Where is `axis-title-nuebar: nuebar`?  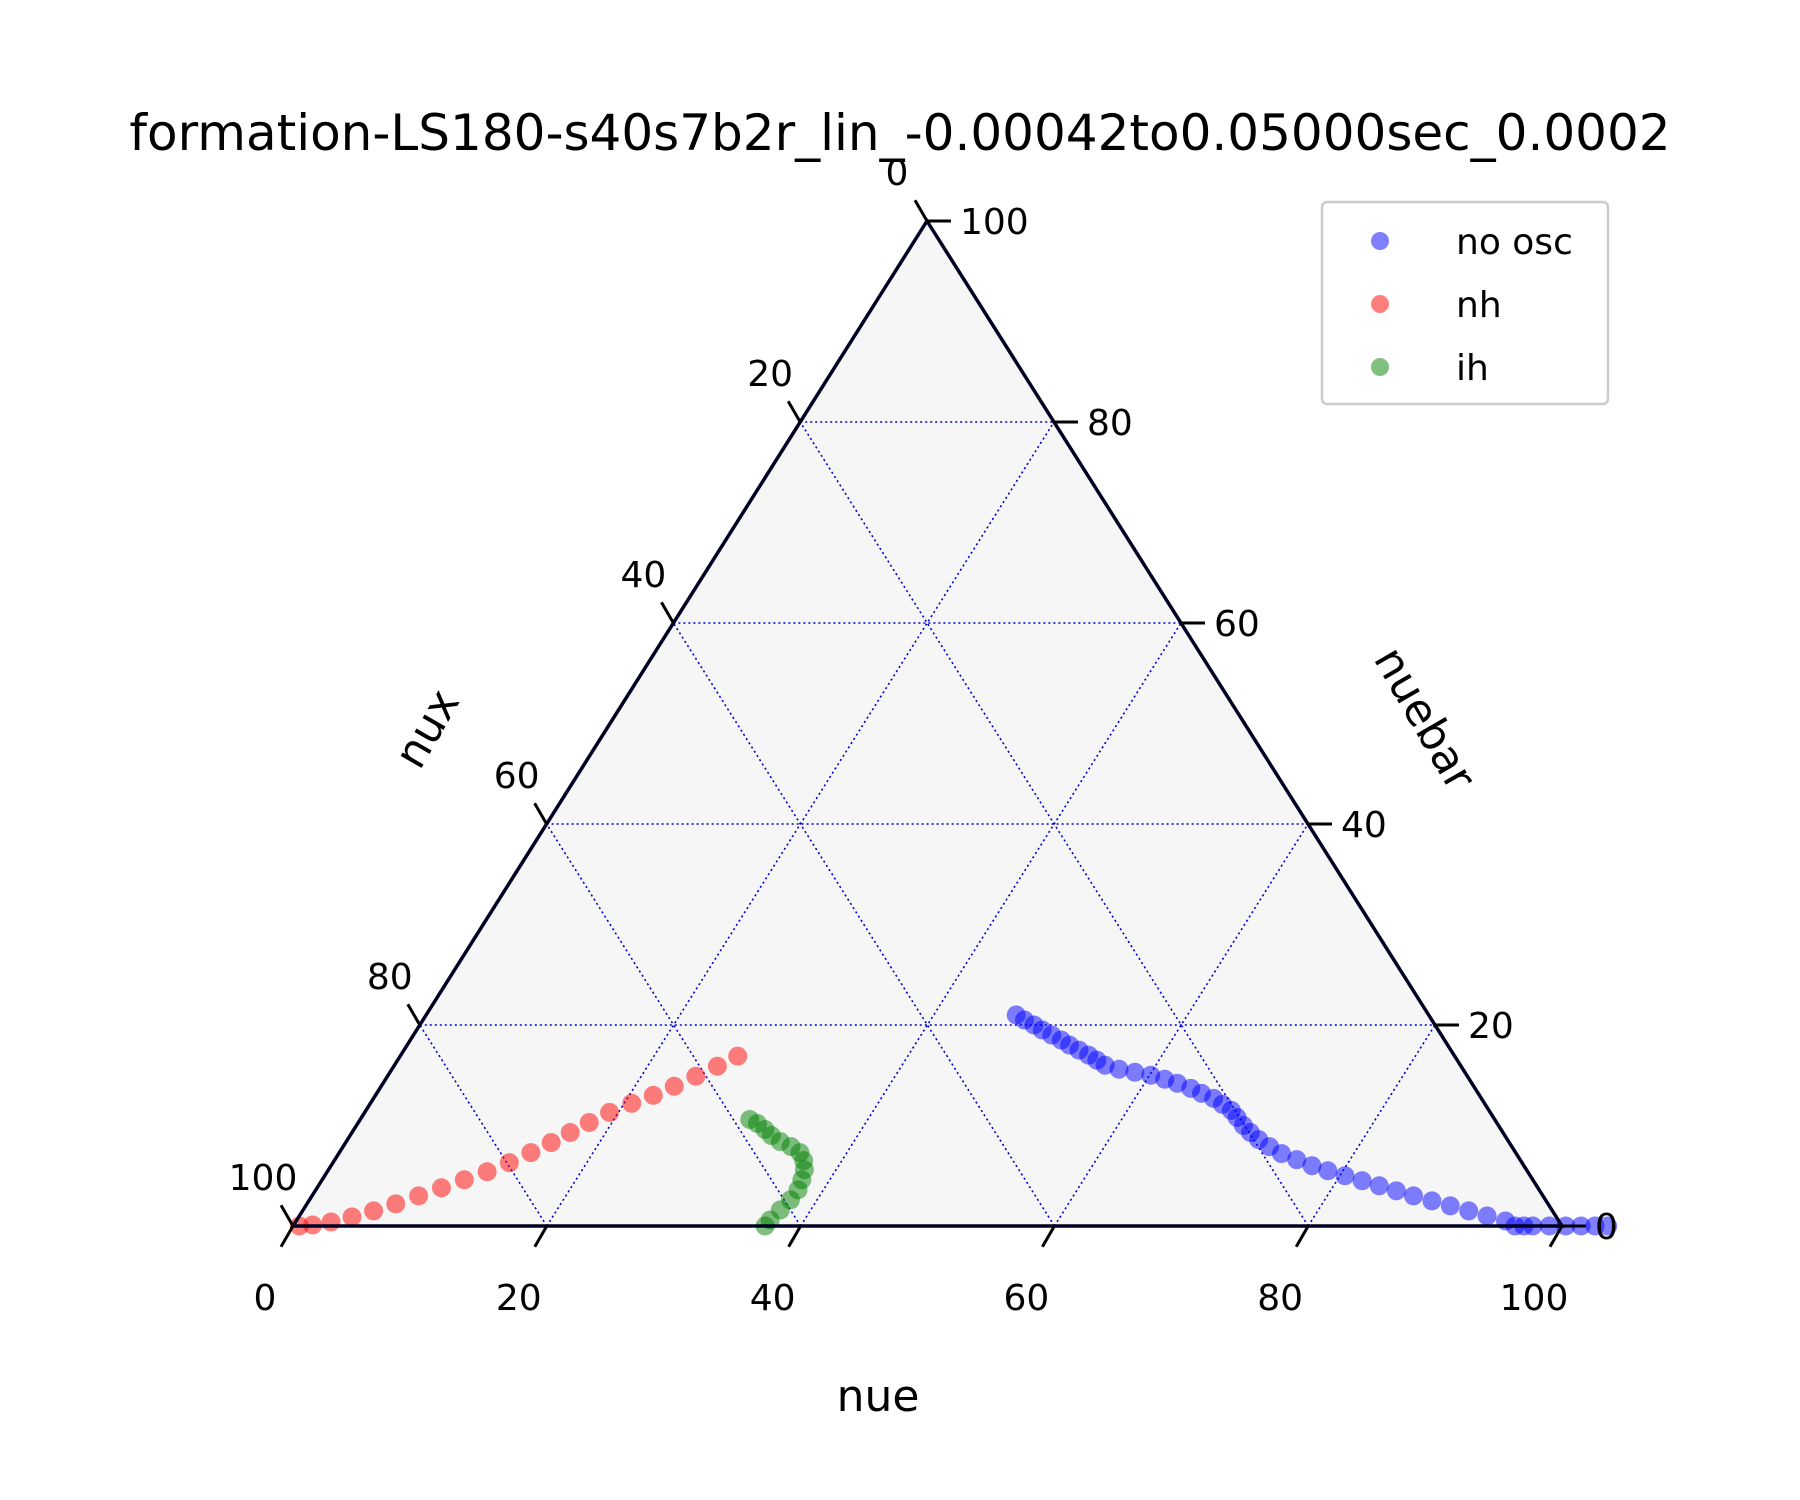 axis-title-nuebar: nuebar is located at coordinates (1425, 719).